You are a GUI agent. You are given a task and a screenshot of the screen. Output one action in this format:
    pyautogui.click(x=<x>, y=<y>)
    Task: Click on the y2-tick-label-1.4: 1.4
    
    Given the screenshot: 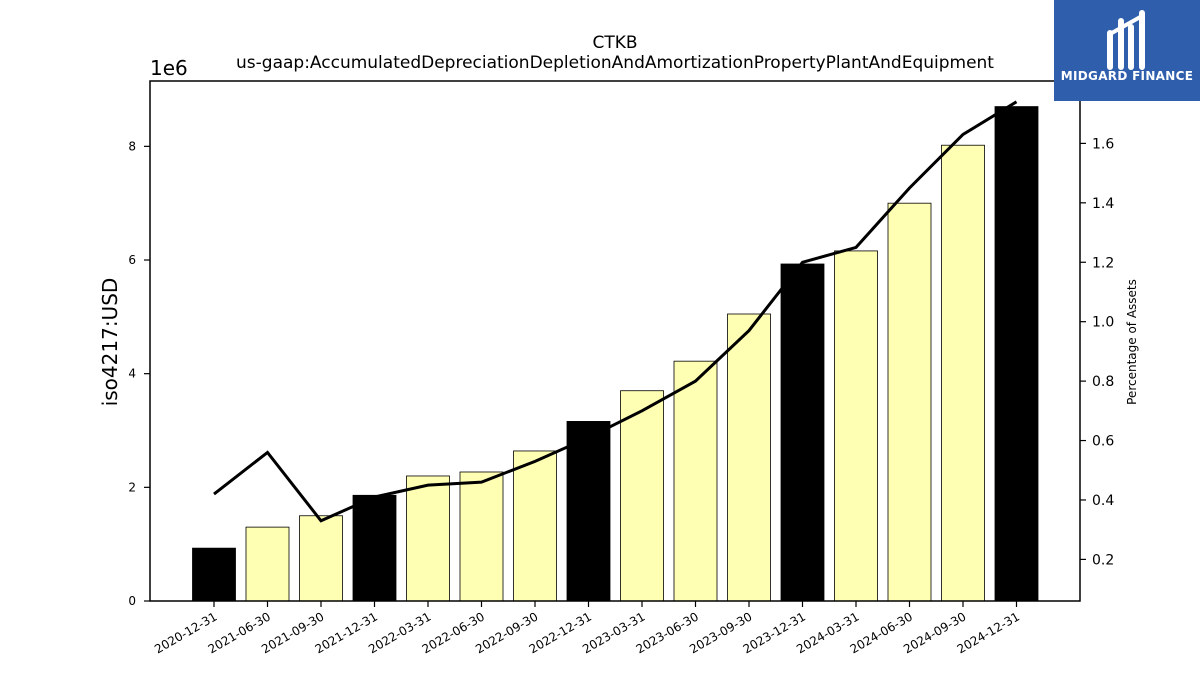 What is the action you would take?
    pyautogui.click(x=1103, y=204)
    